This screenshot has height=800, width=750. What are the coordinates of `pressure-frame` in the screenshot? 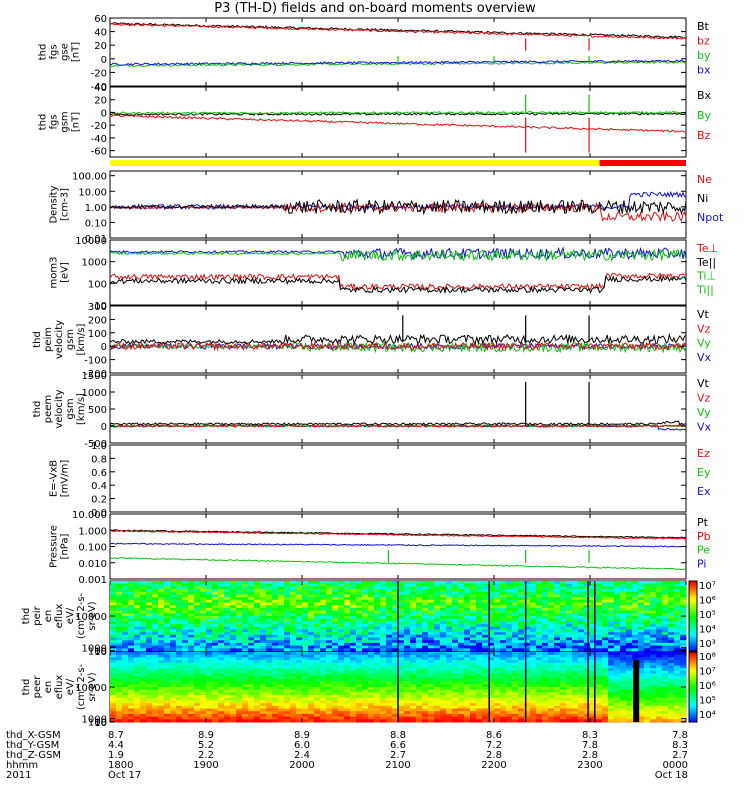 It's located at (398, 546).